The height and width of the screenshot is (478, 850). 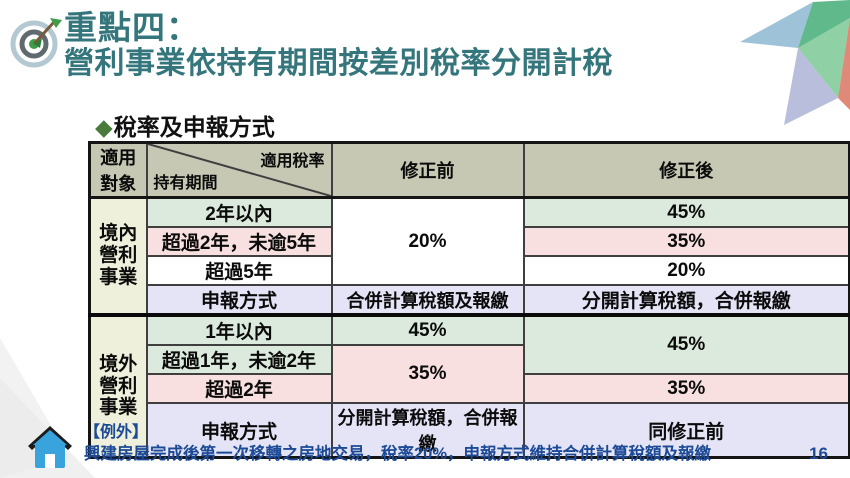 I want to click on slide-header: 重點四： 營利事業依持有期間按差別稅率分開計稅, so click(x=311, y=45).